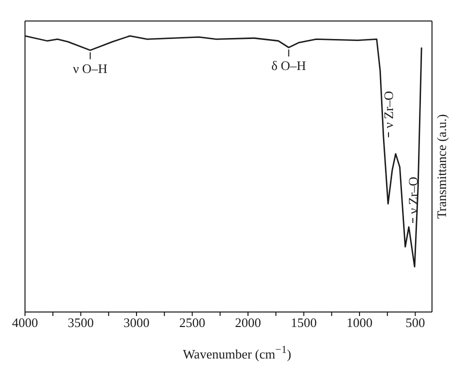 Image resolution: width=474 pixels, height=380 pixels. I want to click on x-tick-label: 1500, so click(303, 322).